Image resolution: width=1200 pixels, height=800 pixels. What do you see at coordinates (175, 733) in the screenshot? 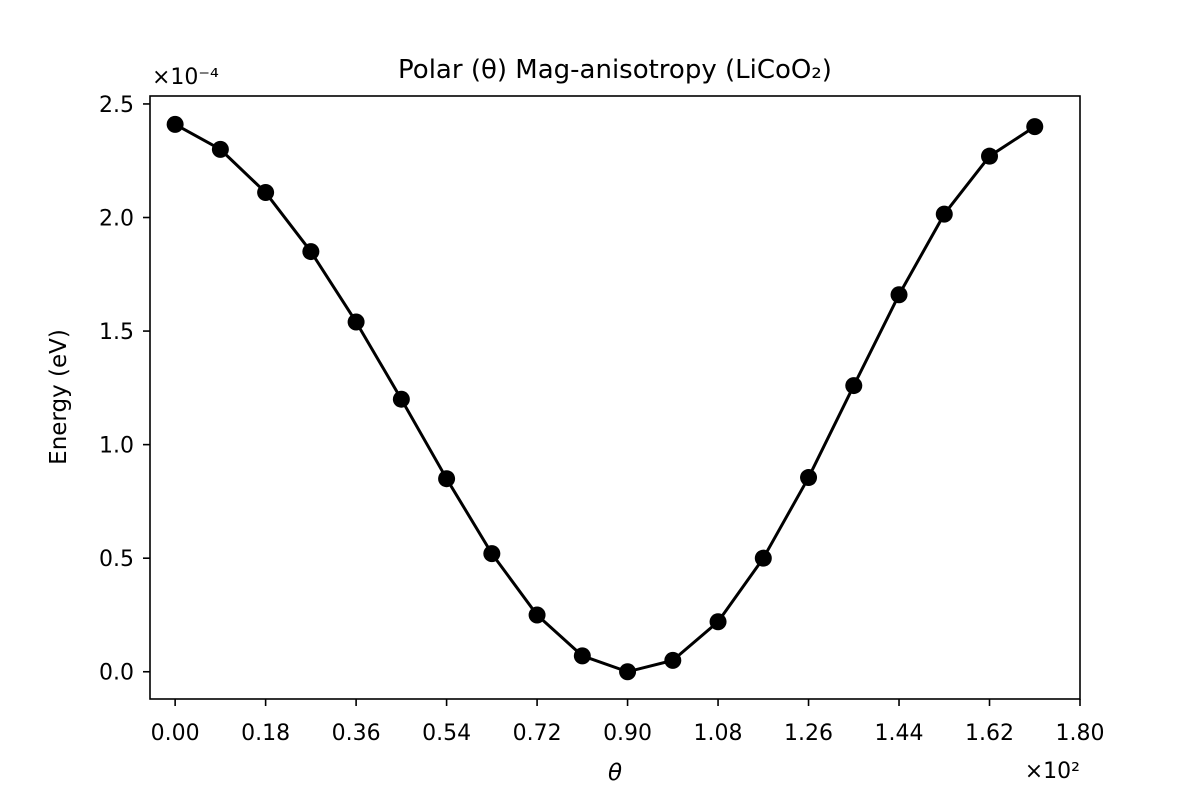
I see `x-tick-label: 0.00` at bounding box center [175, 733].